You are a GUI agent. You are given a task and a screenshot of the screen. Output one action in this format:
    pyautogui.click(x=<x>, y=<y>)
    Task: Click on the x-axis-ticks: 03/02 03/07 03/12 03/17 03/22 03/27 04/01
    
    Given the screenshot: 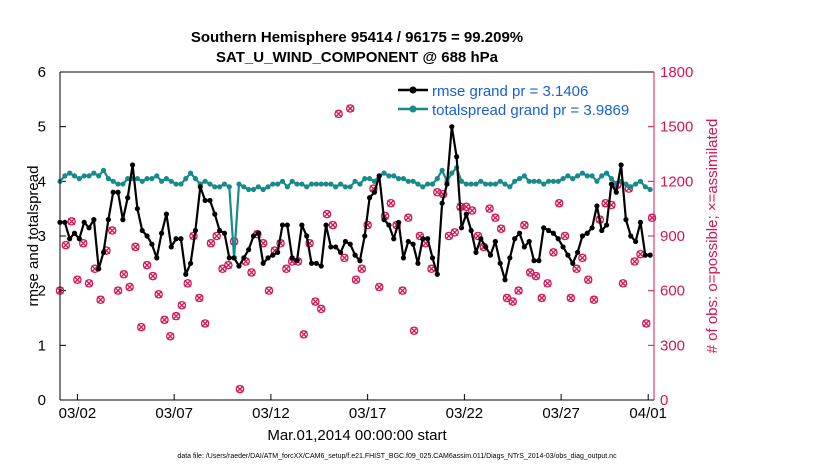 What is the action you would take?
    pyautogui.click(x=363, y=408)
    